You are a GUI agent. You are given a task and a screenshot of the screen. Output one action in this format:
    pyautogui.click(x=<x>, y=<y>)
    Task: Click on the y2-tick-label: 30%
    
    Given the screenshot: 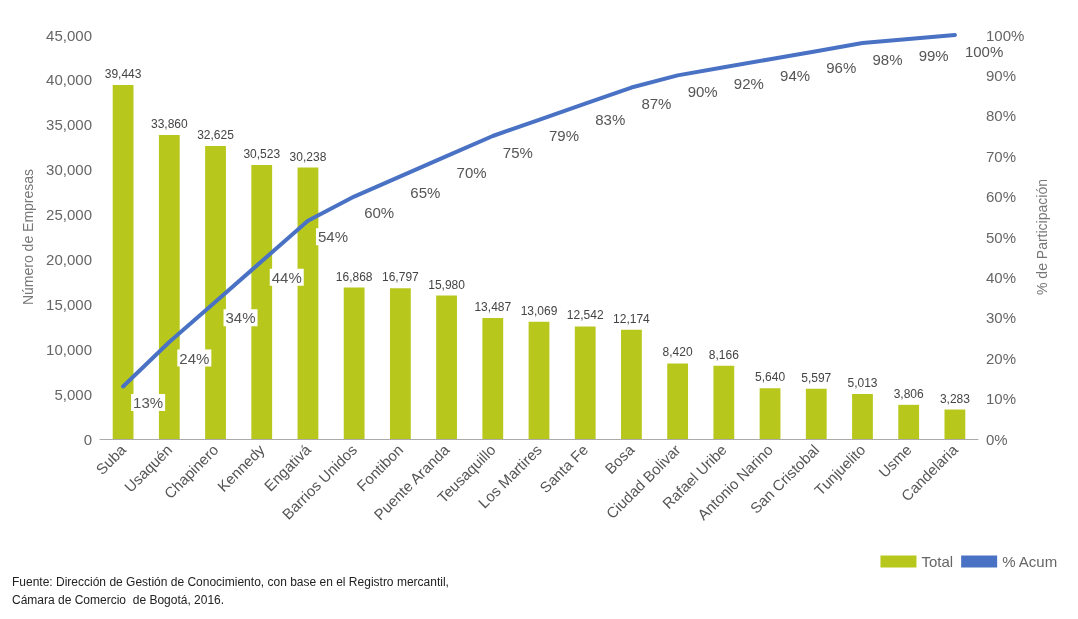 What is the action you would take?
    pyautogui.click(x=1001, y=318)
    